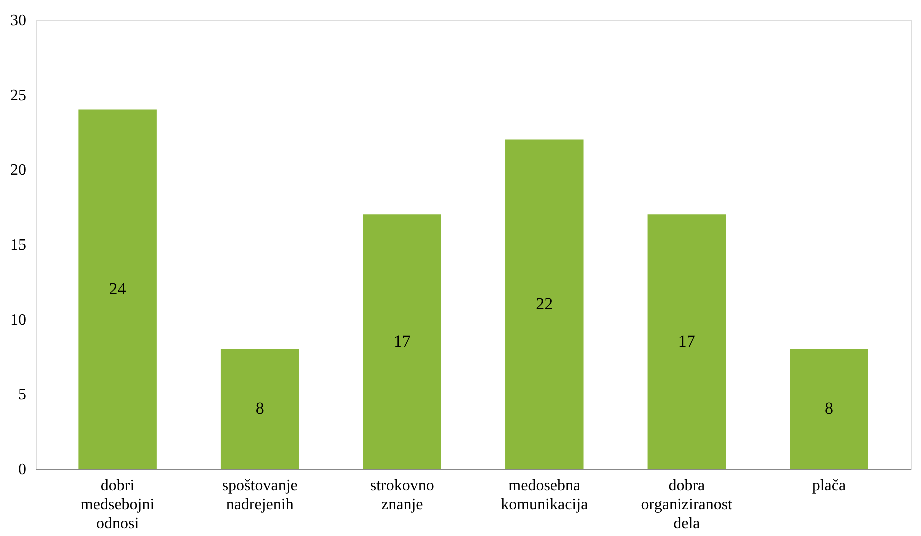 This screenshot has height=536, width=921. I want to click on y-tick-label: 5, so click(22, 395).